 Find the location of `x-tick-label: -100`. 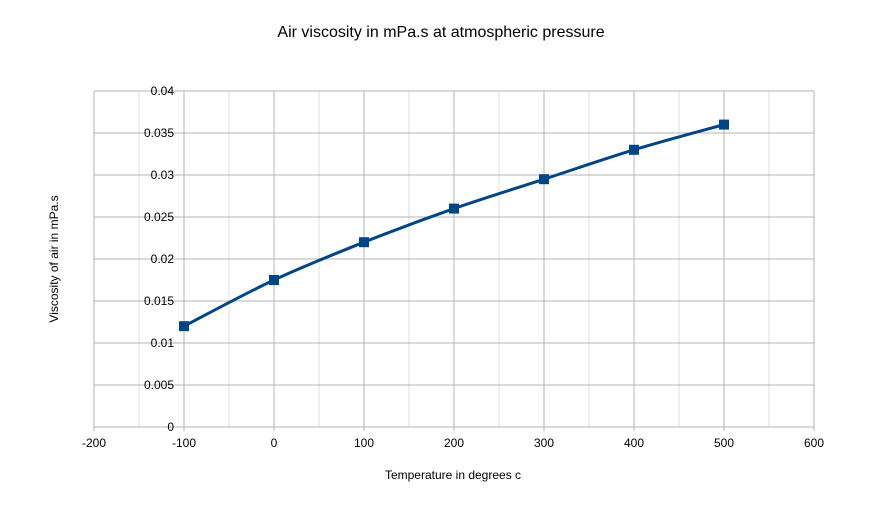

x-tick-label: -100 is located at coordinates (184, 443).